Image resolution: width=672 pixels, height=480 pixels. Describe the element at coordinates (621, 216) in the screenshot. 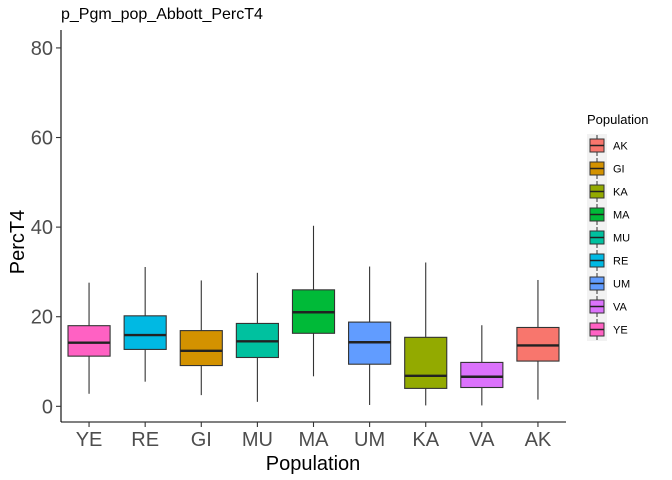

I see `legend-label: MA` at that location.